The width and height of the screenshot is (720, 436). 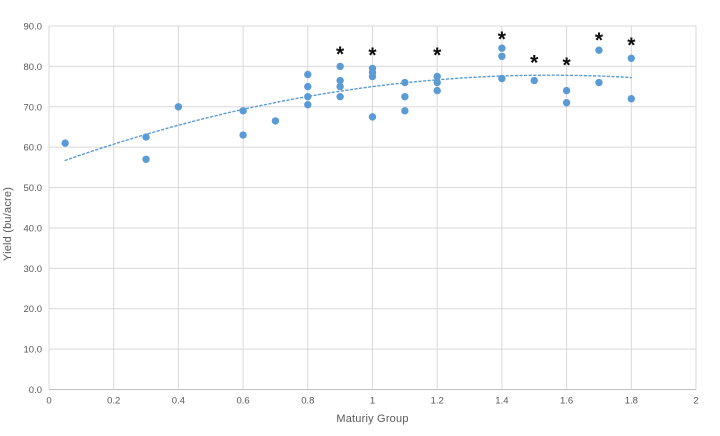 What do you see at coordinates (33, 350) in the screenshot?
I see `y-tick-label: 10.0` at bounding box center [33, 350].